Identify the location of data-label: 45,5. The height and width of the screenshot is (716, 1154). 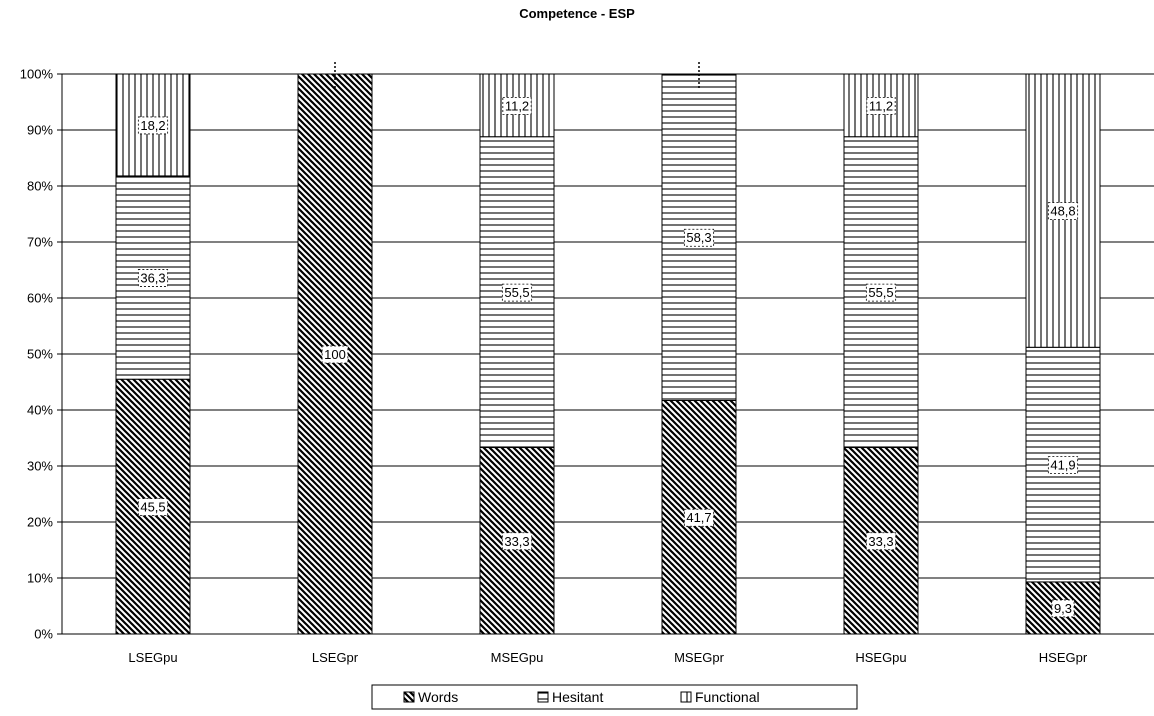
(153, 507).